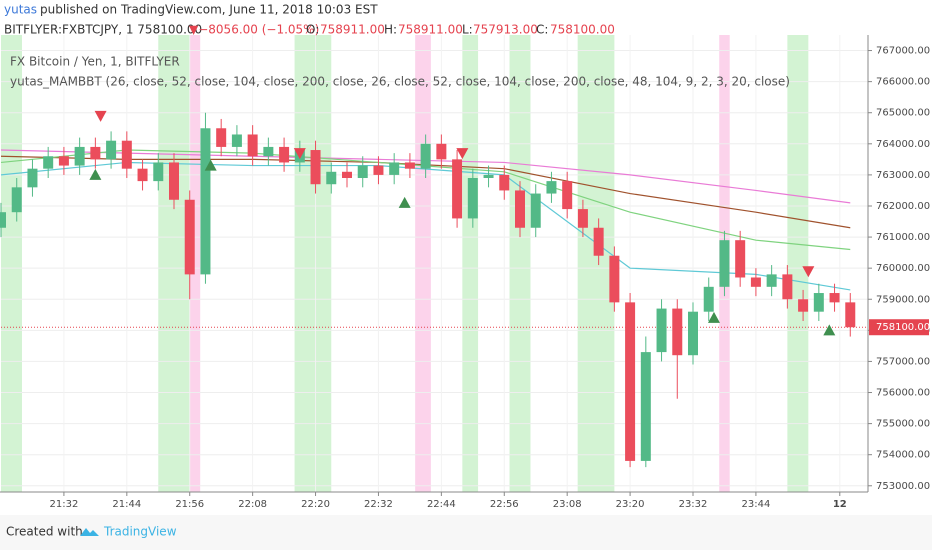 This screenshot has height=550, width=932. I want to click on x-tick-label: 21:32, so click(63, 504).